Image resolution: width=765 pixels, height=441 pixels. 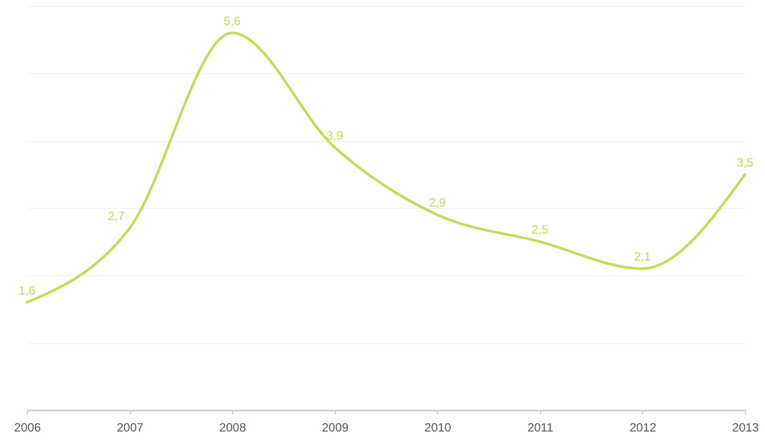 What do you see at coordinates (540, 427) in the screenshot?
I see `x-tick-label: 2011` at bounding box center [540, 427].